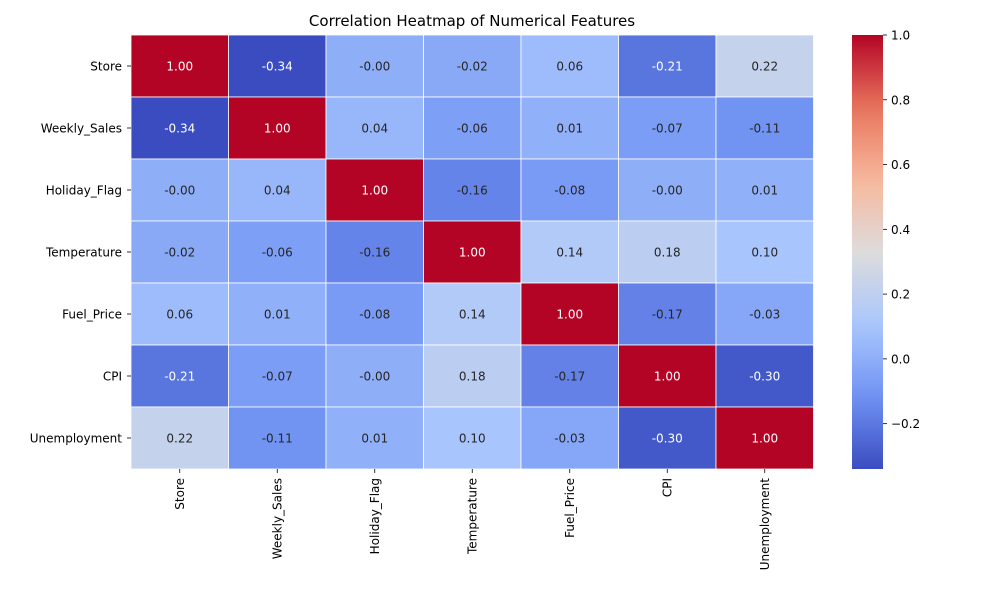  What do you see at coordinates (81, 129) in the screenshot?
I see `y-tick-label: Weekly_Sales` at bounding box center [81, 129].